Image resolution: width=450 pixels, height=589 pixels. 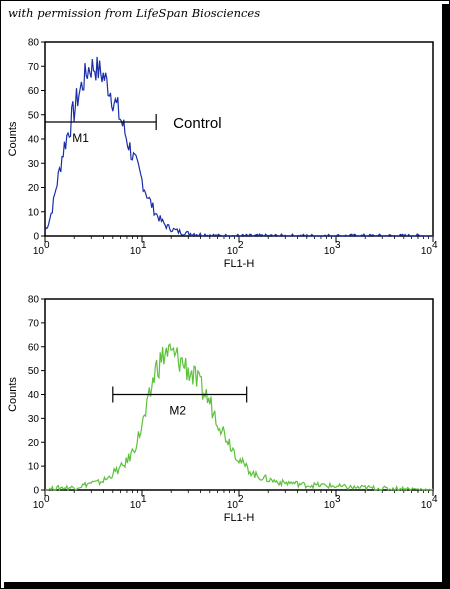 I want to click on marker-label: M2, so click(x=177, y=411).